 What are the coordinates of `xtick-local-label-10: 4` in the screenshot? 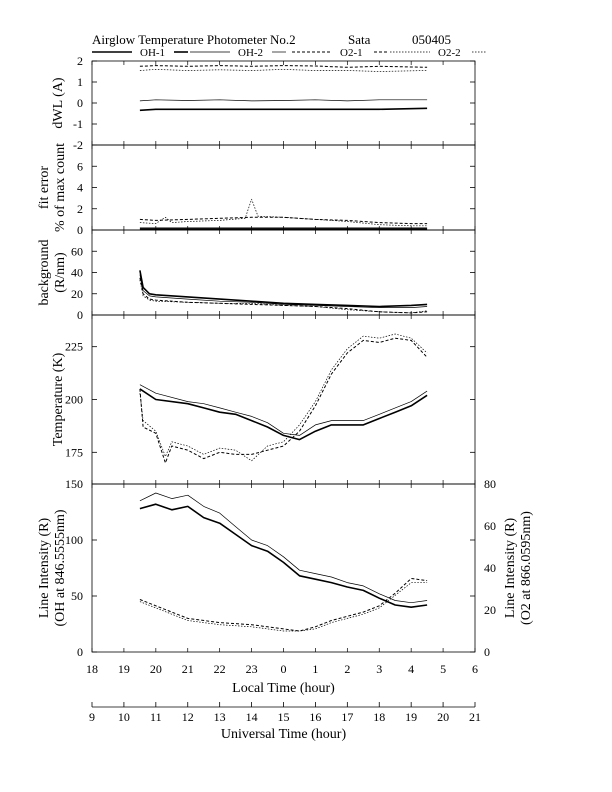 It's located at (411, 669).